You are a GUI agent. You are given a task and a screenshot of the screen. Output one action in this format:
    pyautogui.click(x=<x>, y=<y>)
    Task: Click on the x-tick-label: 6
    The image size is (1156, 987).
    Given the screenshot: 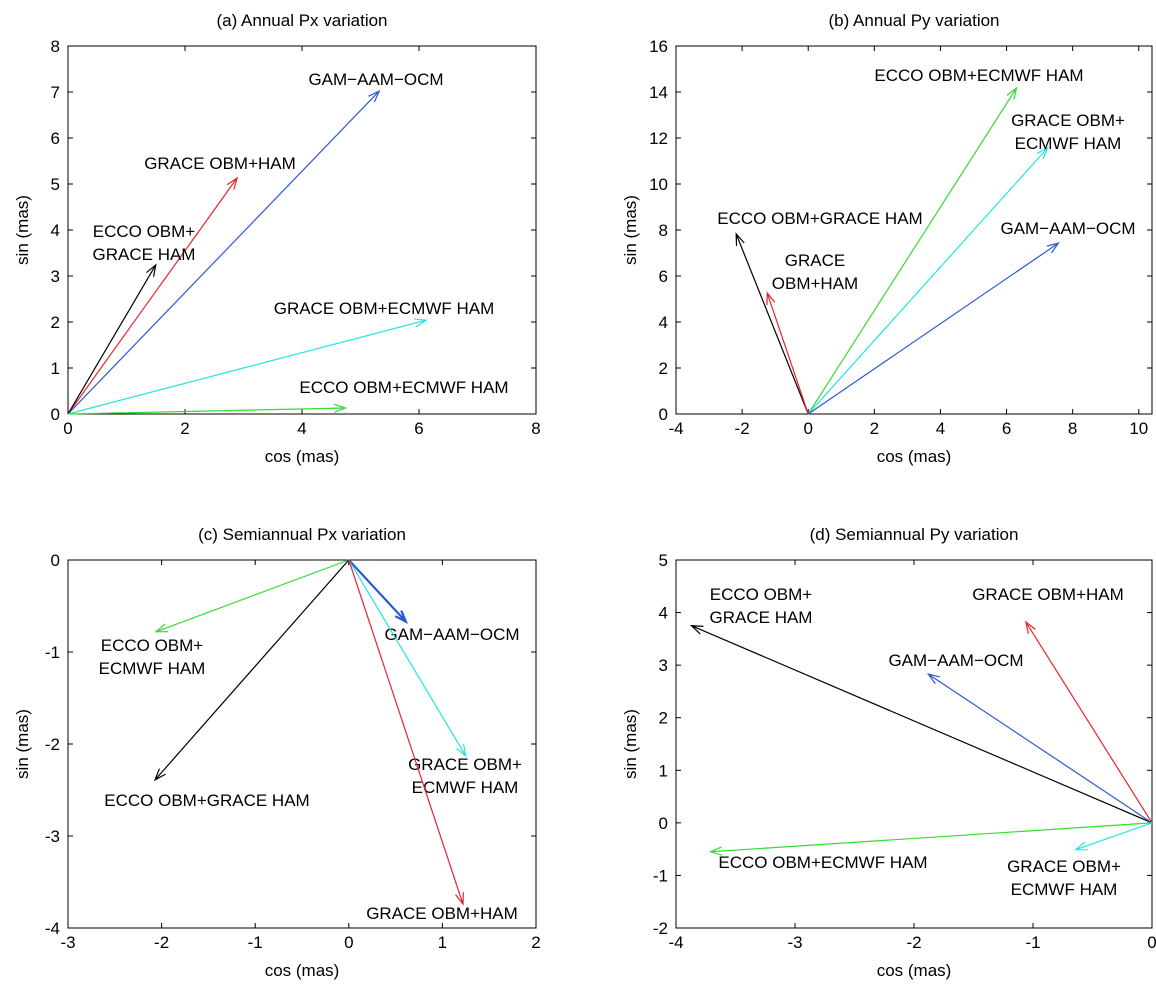 What is the action you would take?
    pyautogui.click(x=418, y=428)
    